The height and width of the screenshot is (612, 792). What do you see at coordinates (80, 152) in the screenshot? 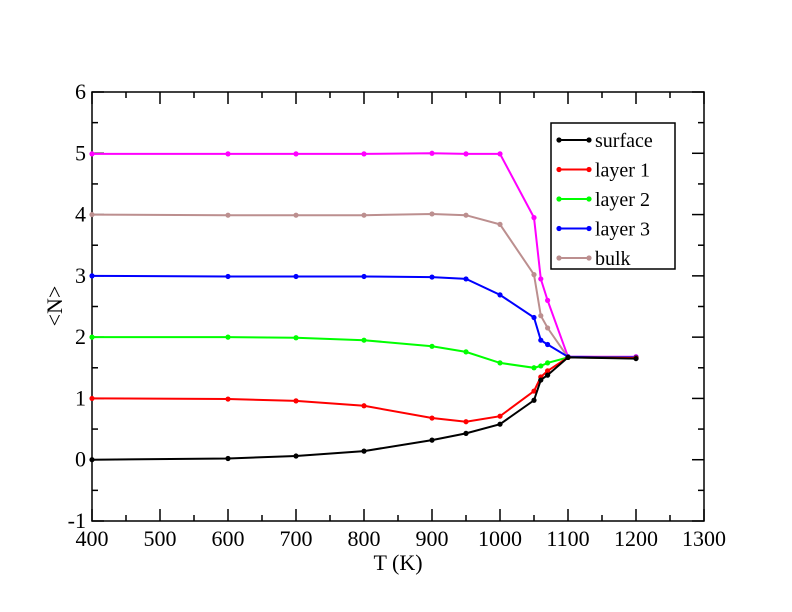
I see `y-tick-label: 5` at bounding box center [80, 152].